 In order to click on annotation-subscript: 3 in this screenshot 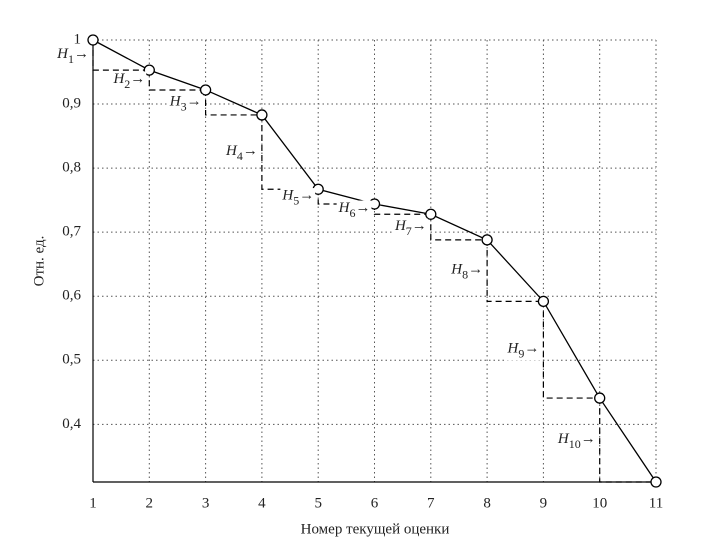, I will do `click(184, 106)`.